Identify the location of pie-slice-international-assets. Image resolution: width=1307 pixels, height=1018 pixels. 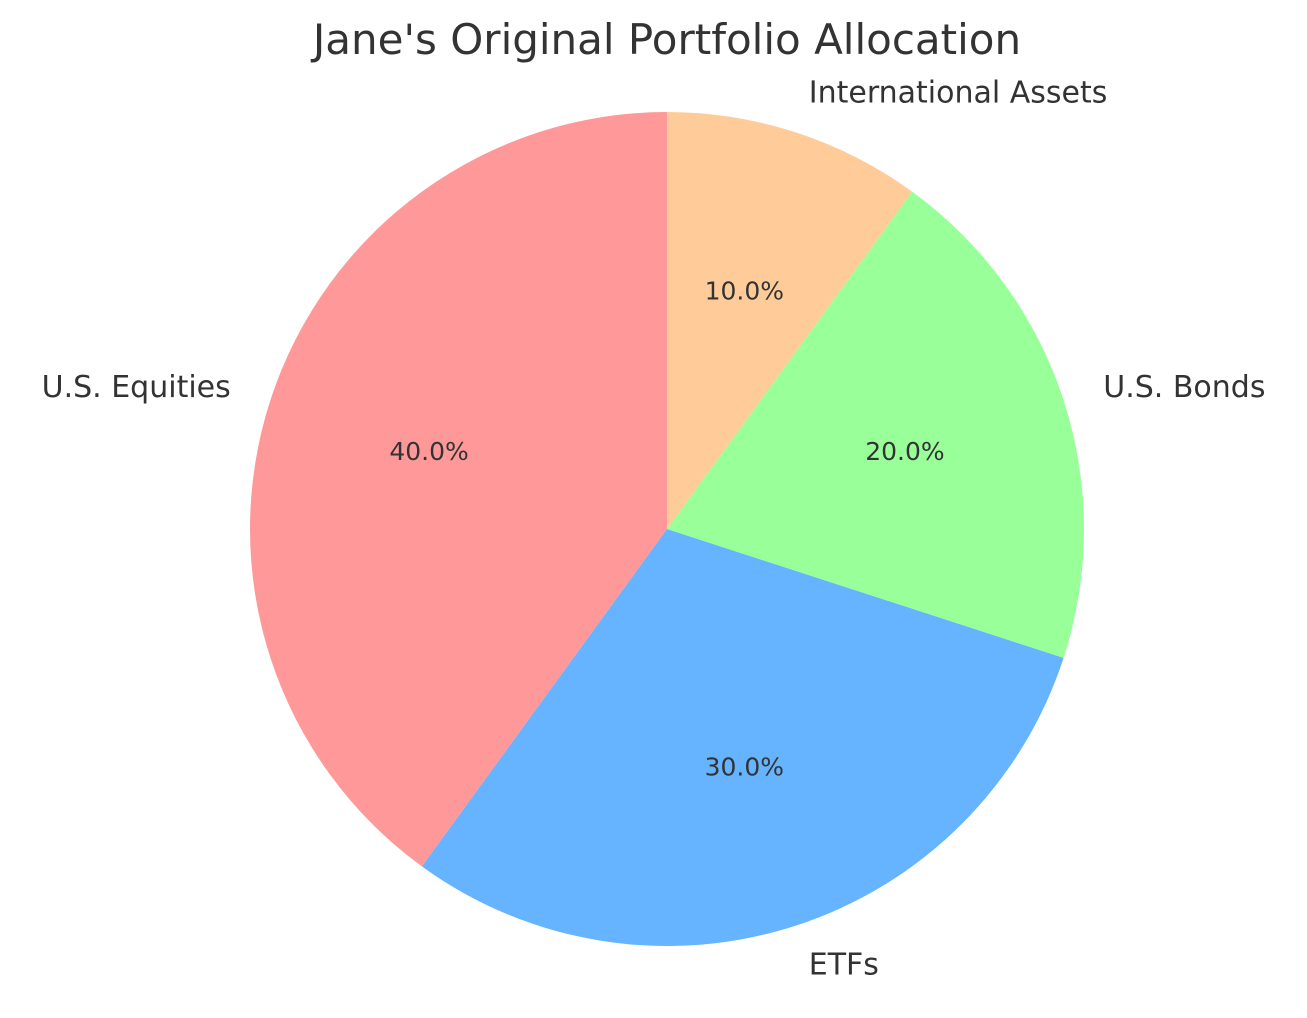
(790, 320).